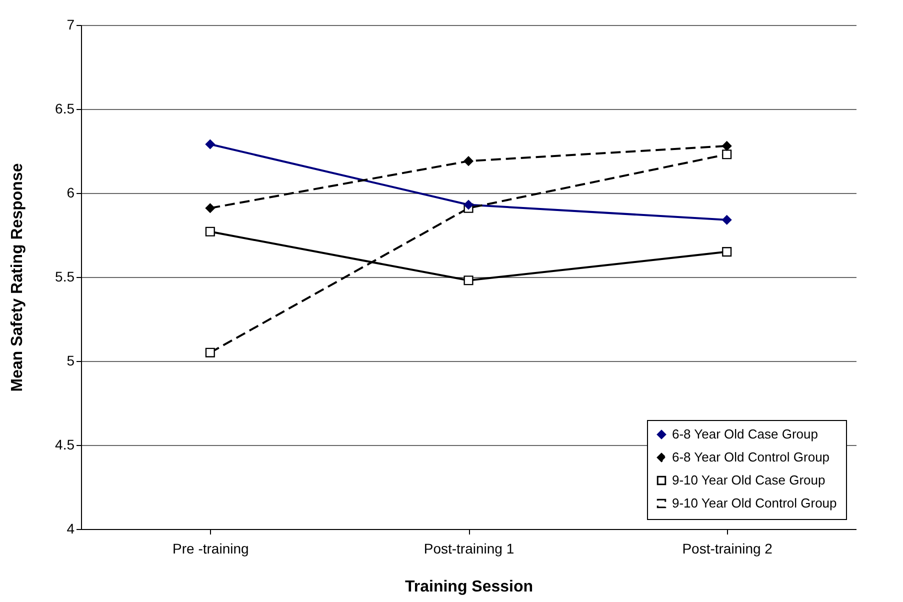 Image resolution: width=903 pixels, height=602 pixels. Describe the element at coordinates (210, 548) in the screenshot. I see `x-tick-label: Pre -training` at that location.